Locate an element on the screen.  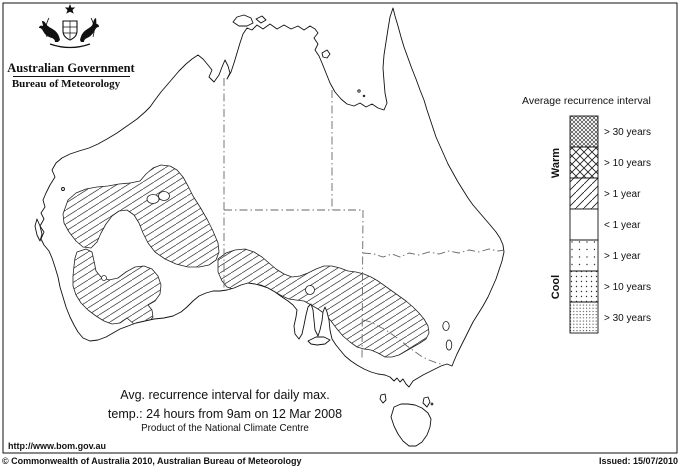
emu-icon is located at coordinates (89, 30).